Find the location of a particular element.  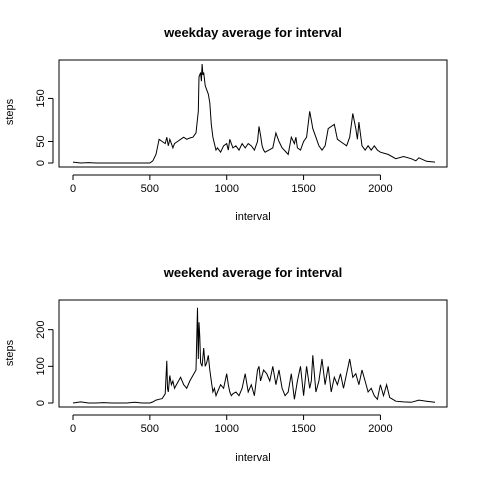

weekend-y-axis: 0 100 200 is located at coordinates (44, 363).